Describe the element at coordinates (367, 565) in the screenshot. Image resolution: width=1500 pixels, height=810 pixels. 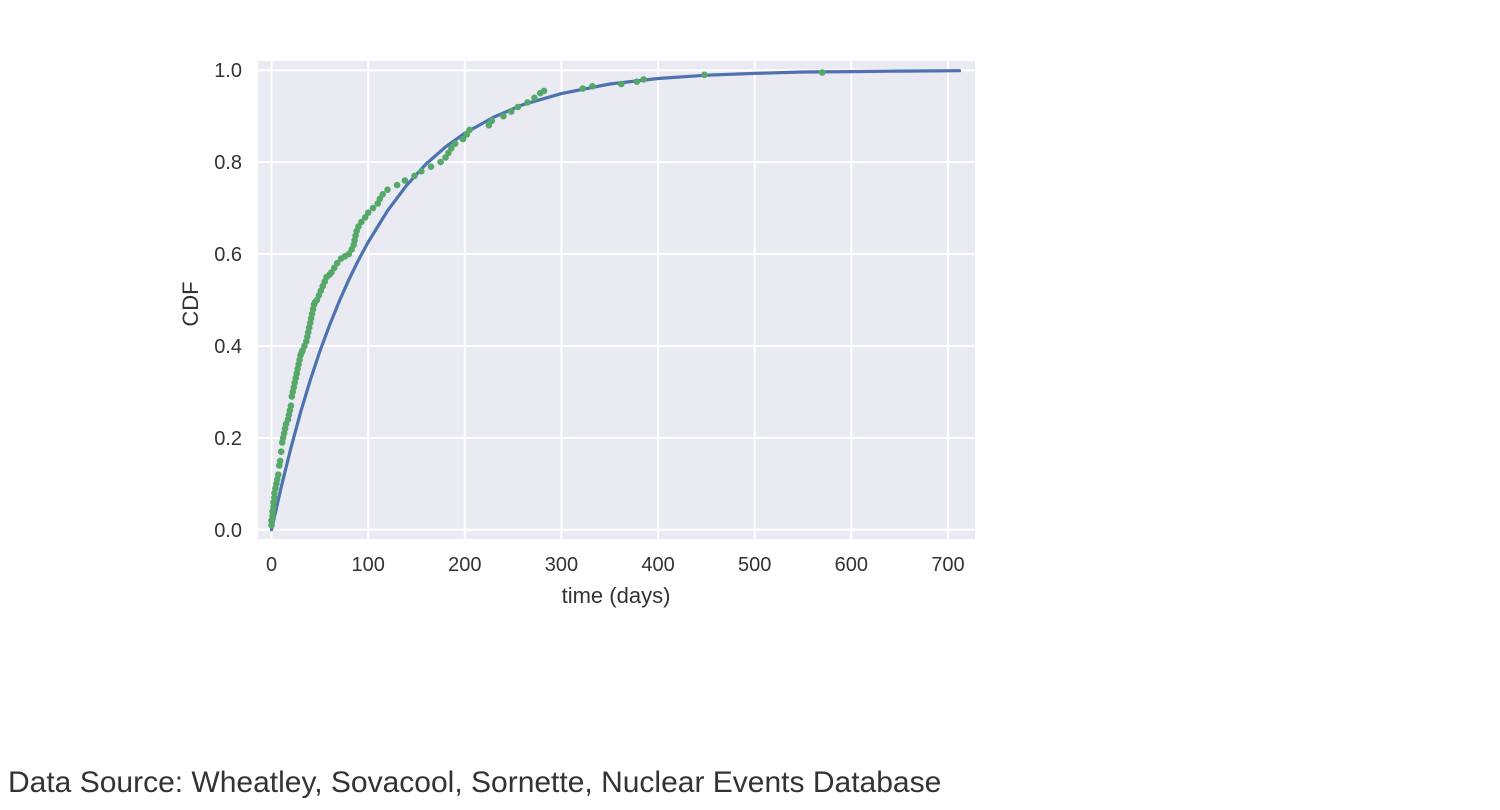
I see `x-tick-label: 100` at that location.